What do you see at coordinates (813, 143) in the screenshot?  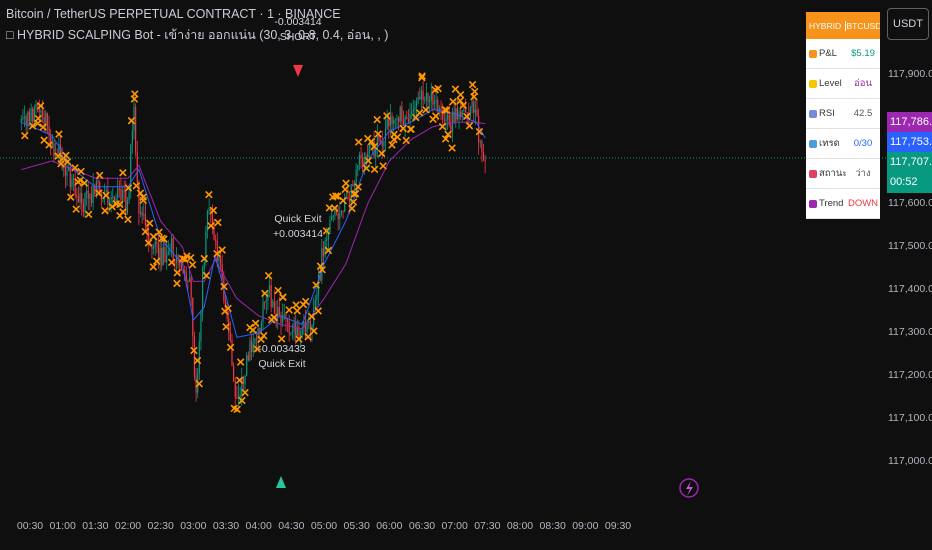 I see `bar-chart-icon` at bounding box center [813, 143].